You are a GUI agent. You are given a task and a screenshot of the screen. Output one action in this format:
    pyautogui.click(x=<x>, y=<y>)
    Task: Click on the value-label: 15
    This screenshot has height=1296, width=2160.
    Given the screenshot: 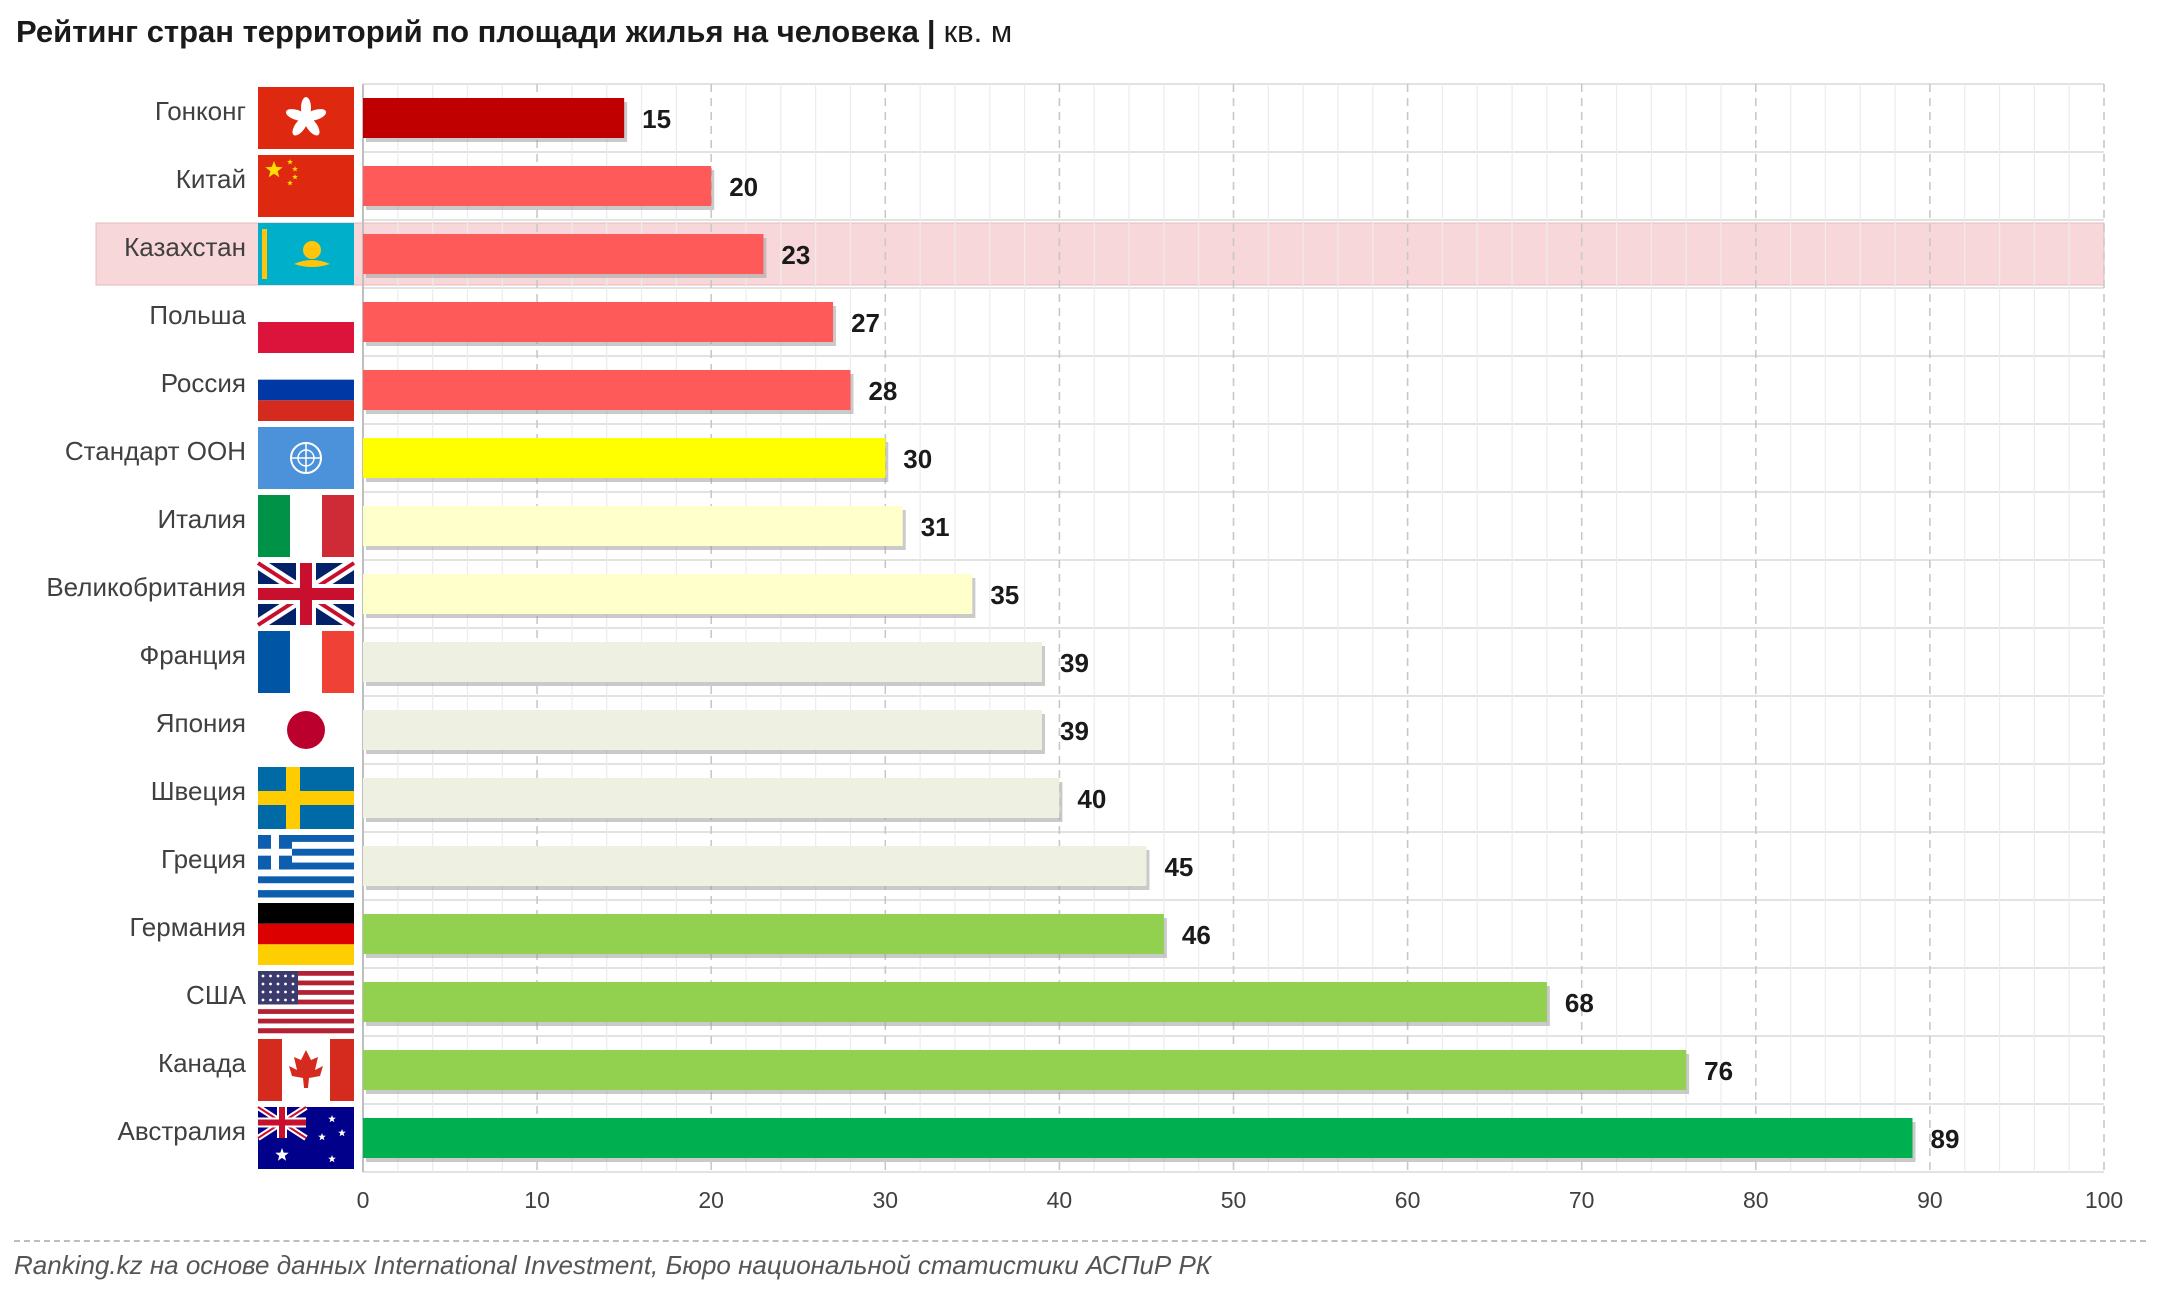 What is the action you would take?
    pyautogui.click(x=656, y=119)
    